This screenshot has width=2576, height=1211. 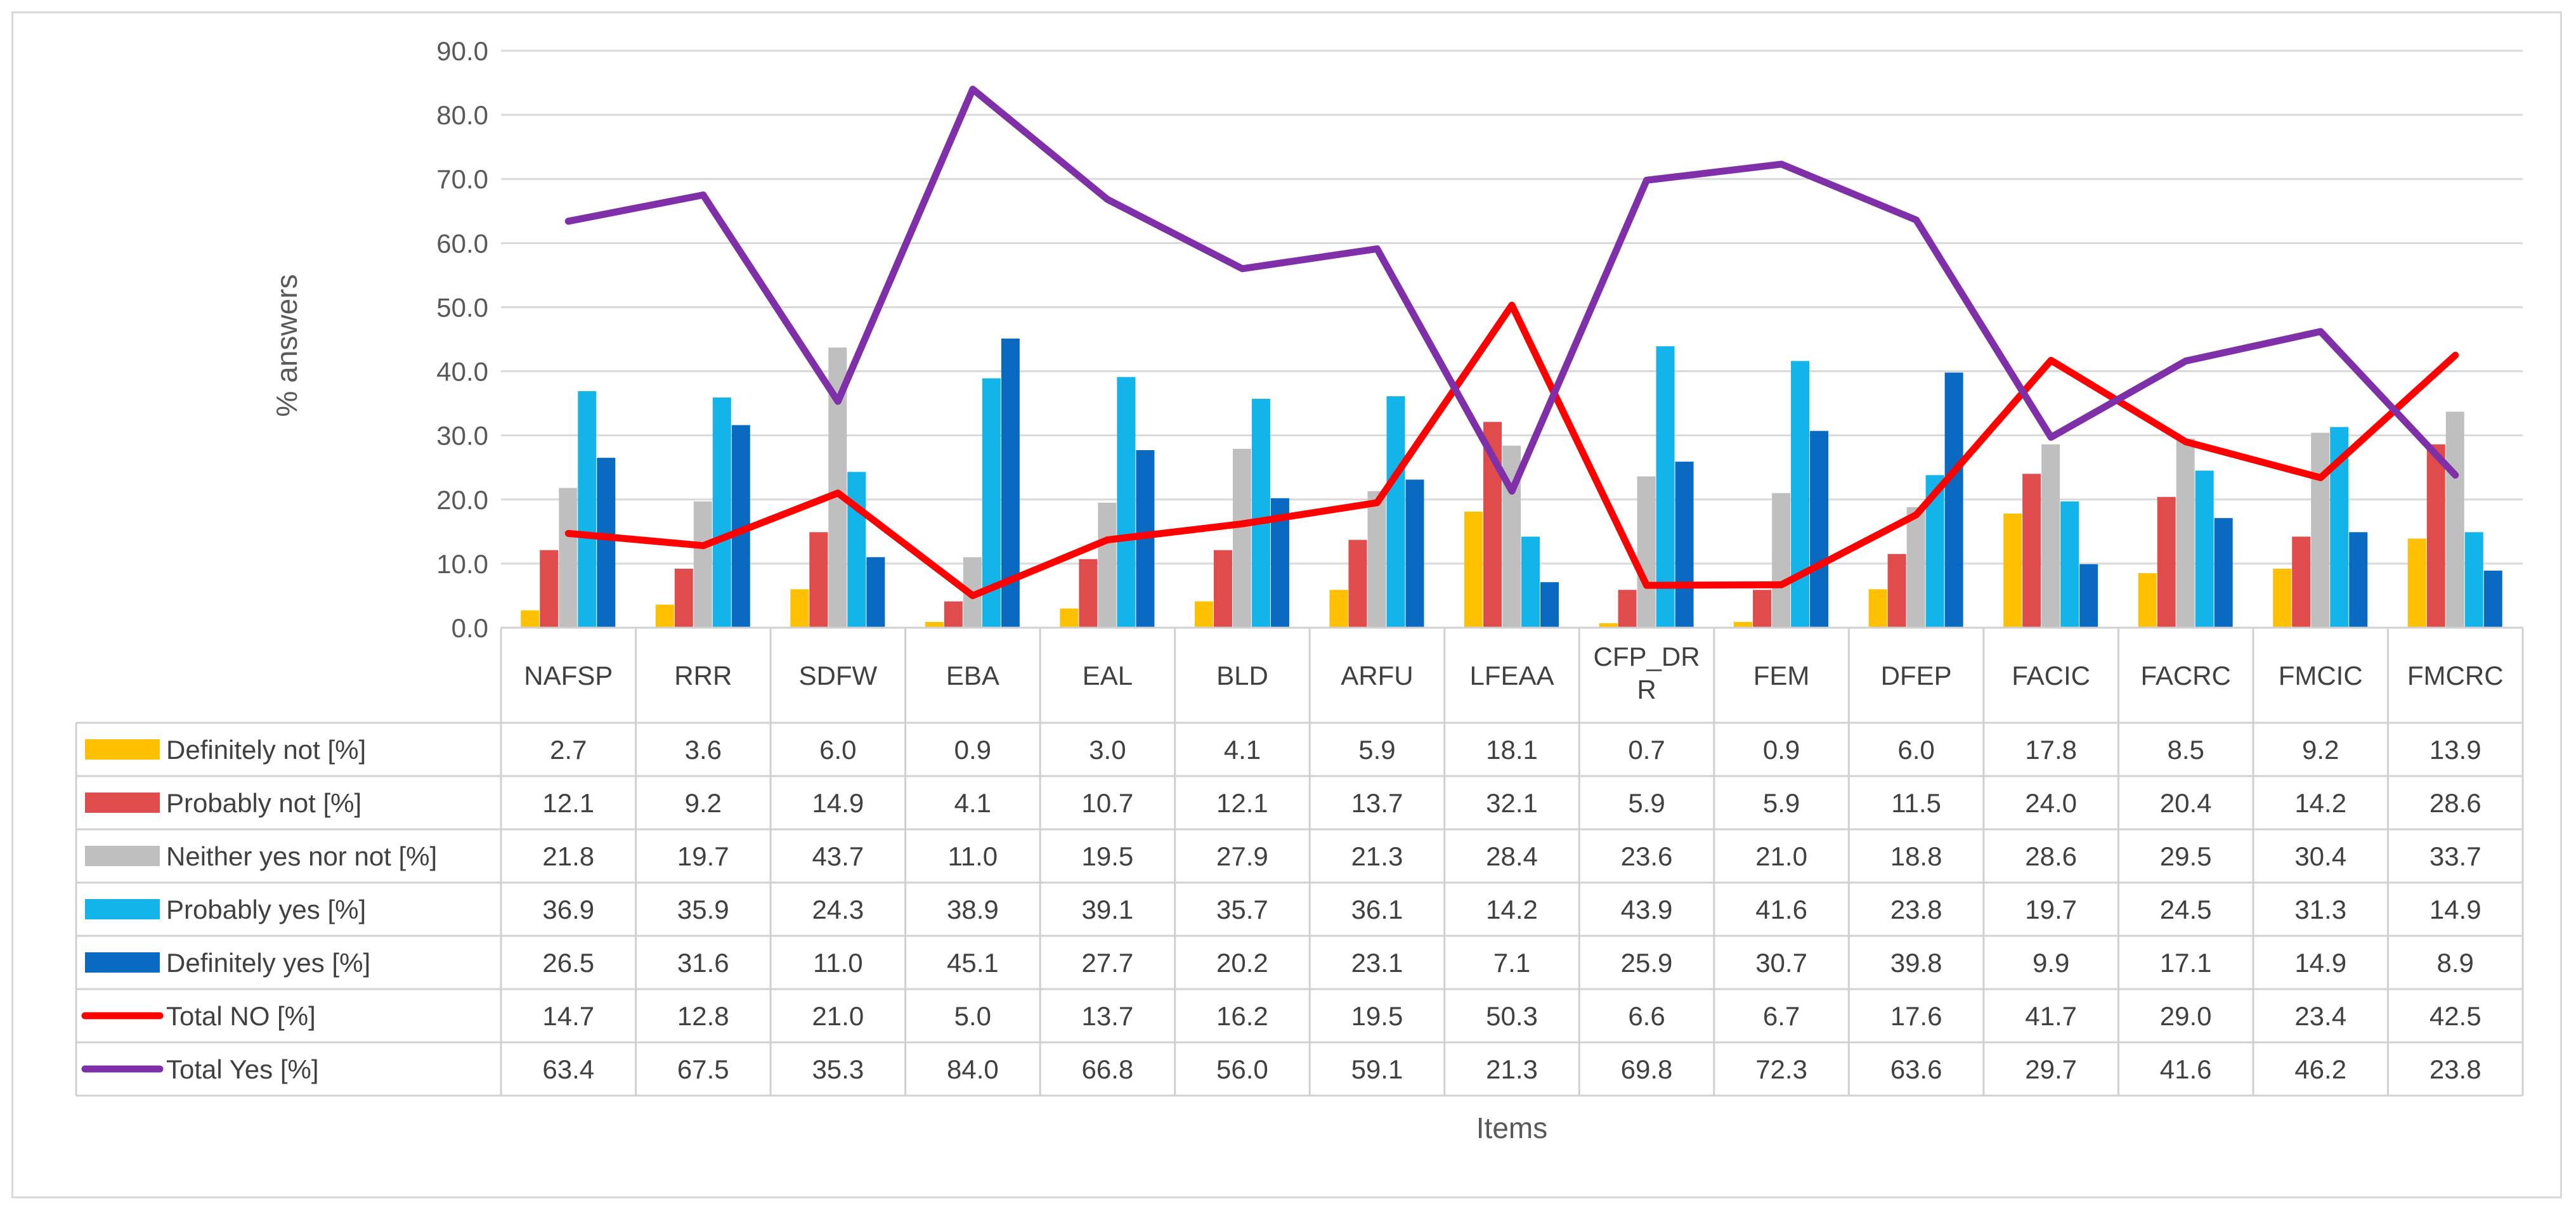 I want to click on y-tick-label: 0.0, so click(x=470, y=628).